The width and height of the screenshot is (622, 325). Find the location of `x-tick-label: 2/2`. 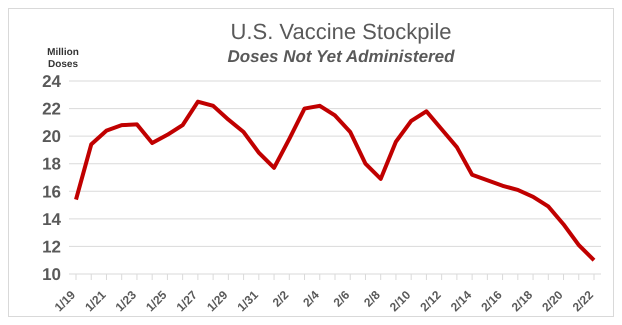

x-tick-label: 2/2 is located at coordinates (281, 299).